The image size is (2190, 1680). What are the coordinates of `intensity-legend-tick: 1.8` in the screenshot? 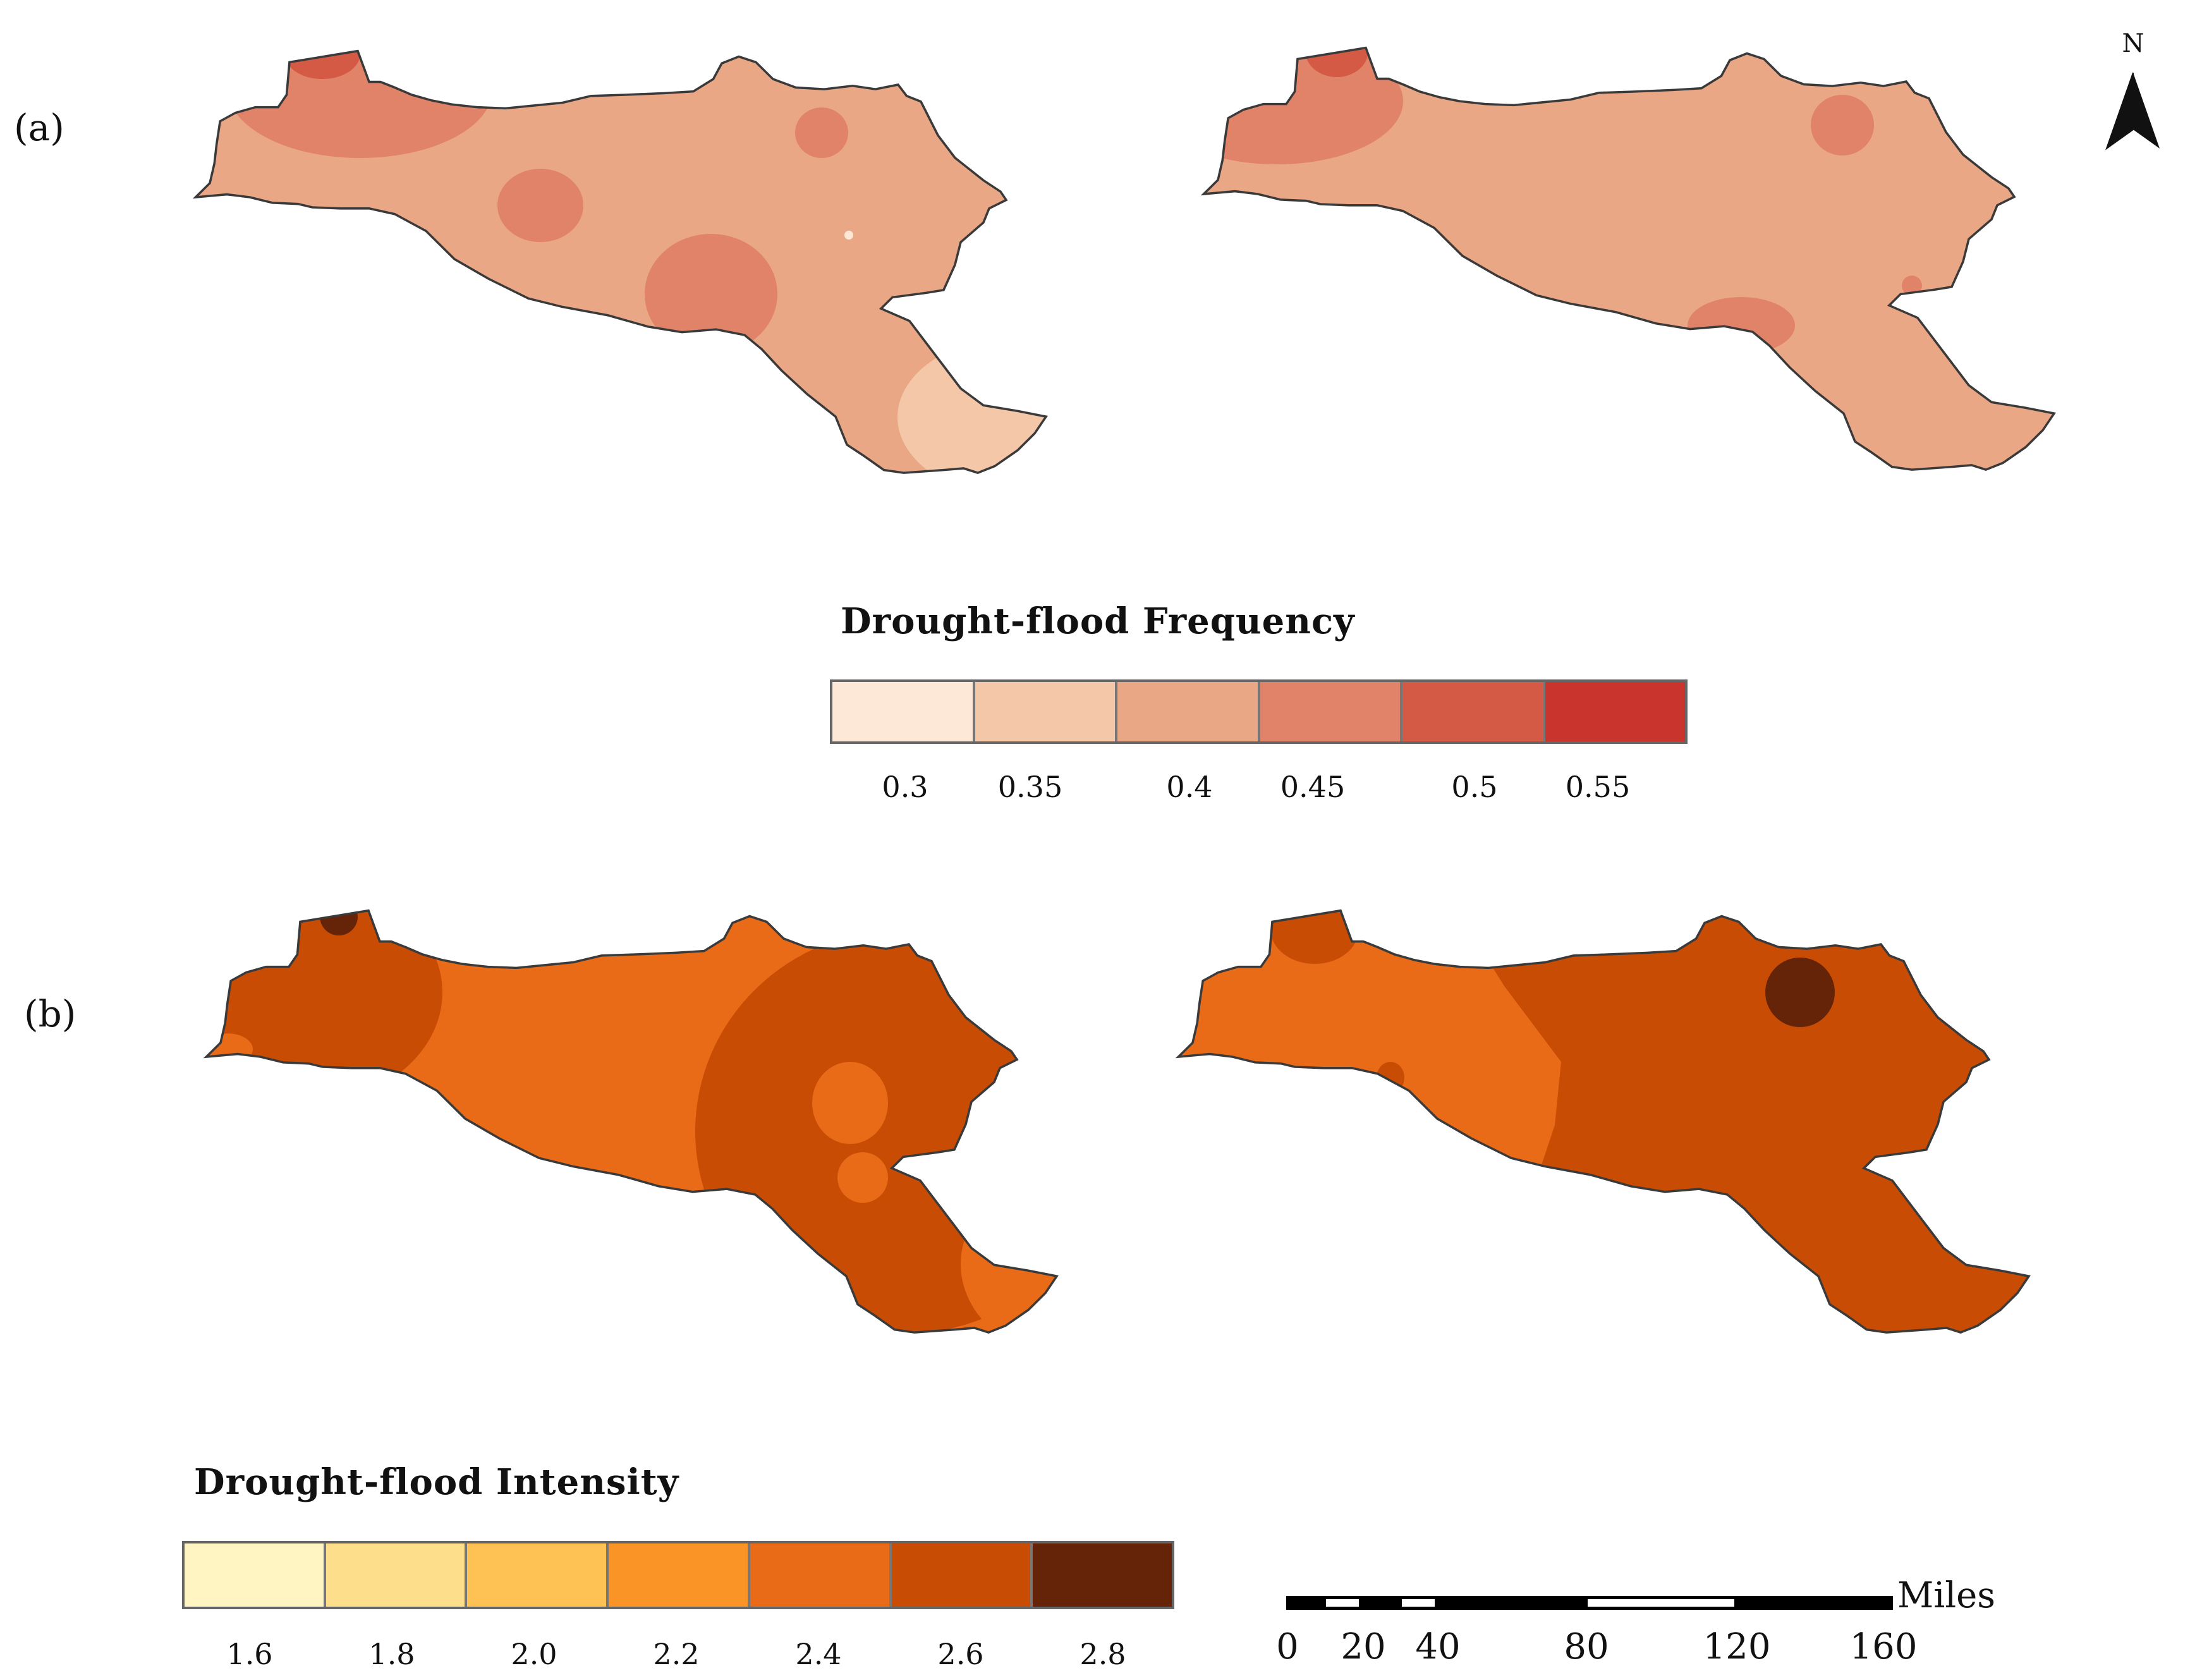 It's located at (392, 1654).